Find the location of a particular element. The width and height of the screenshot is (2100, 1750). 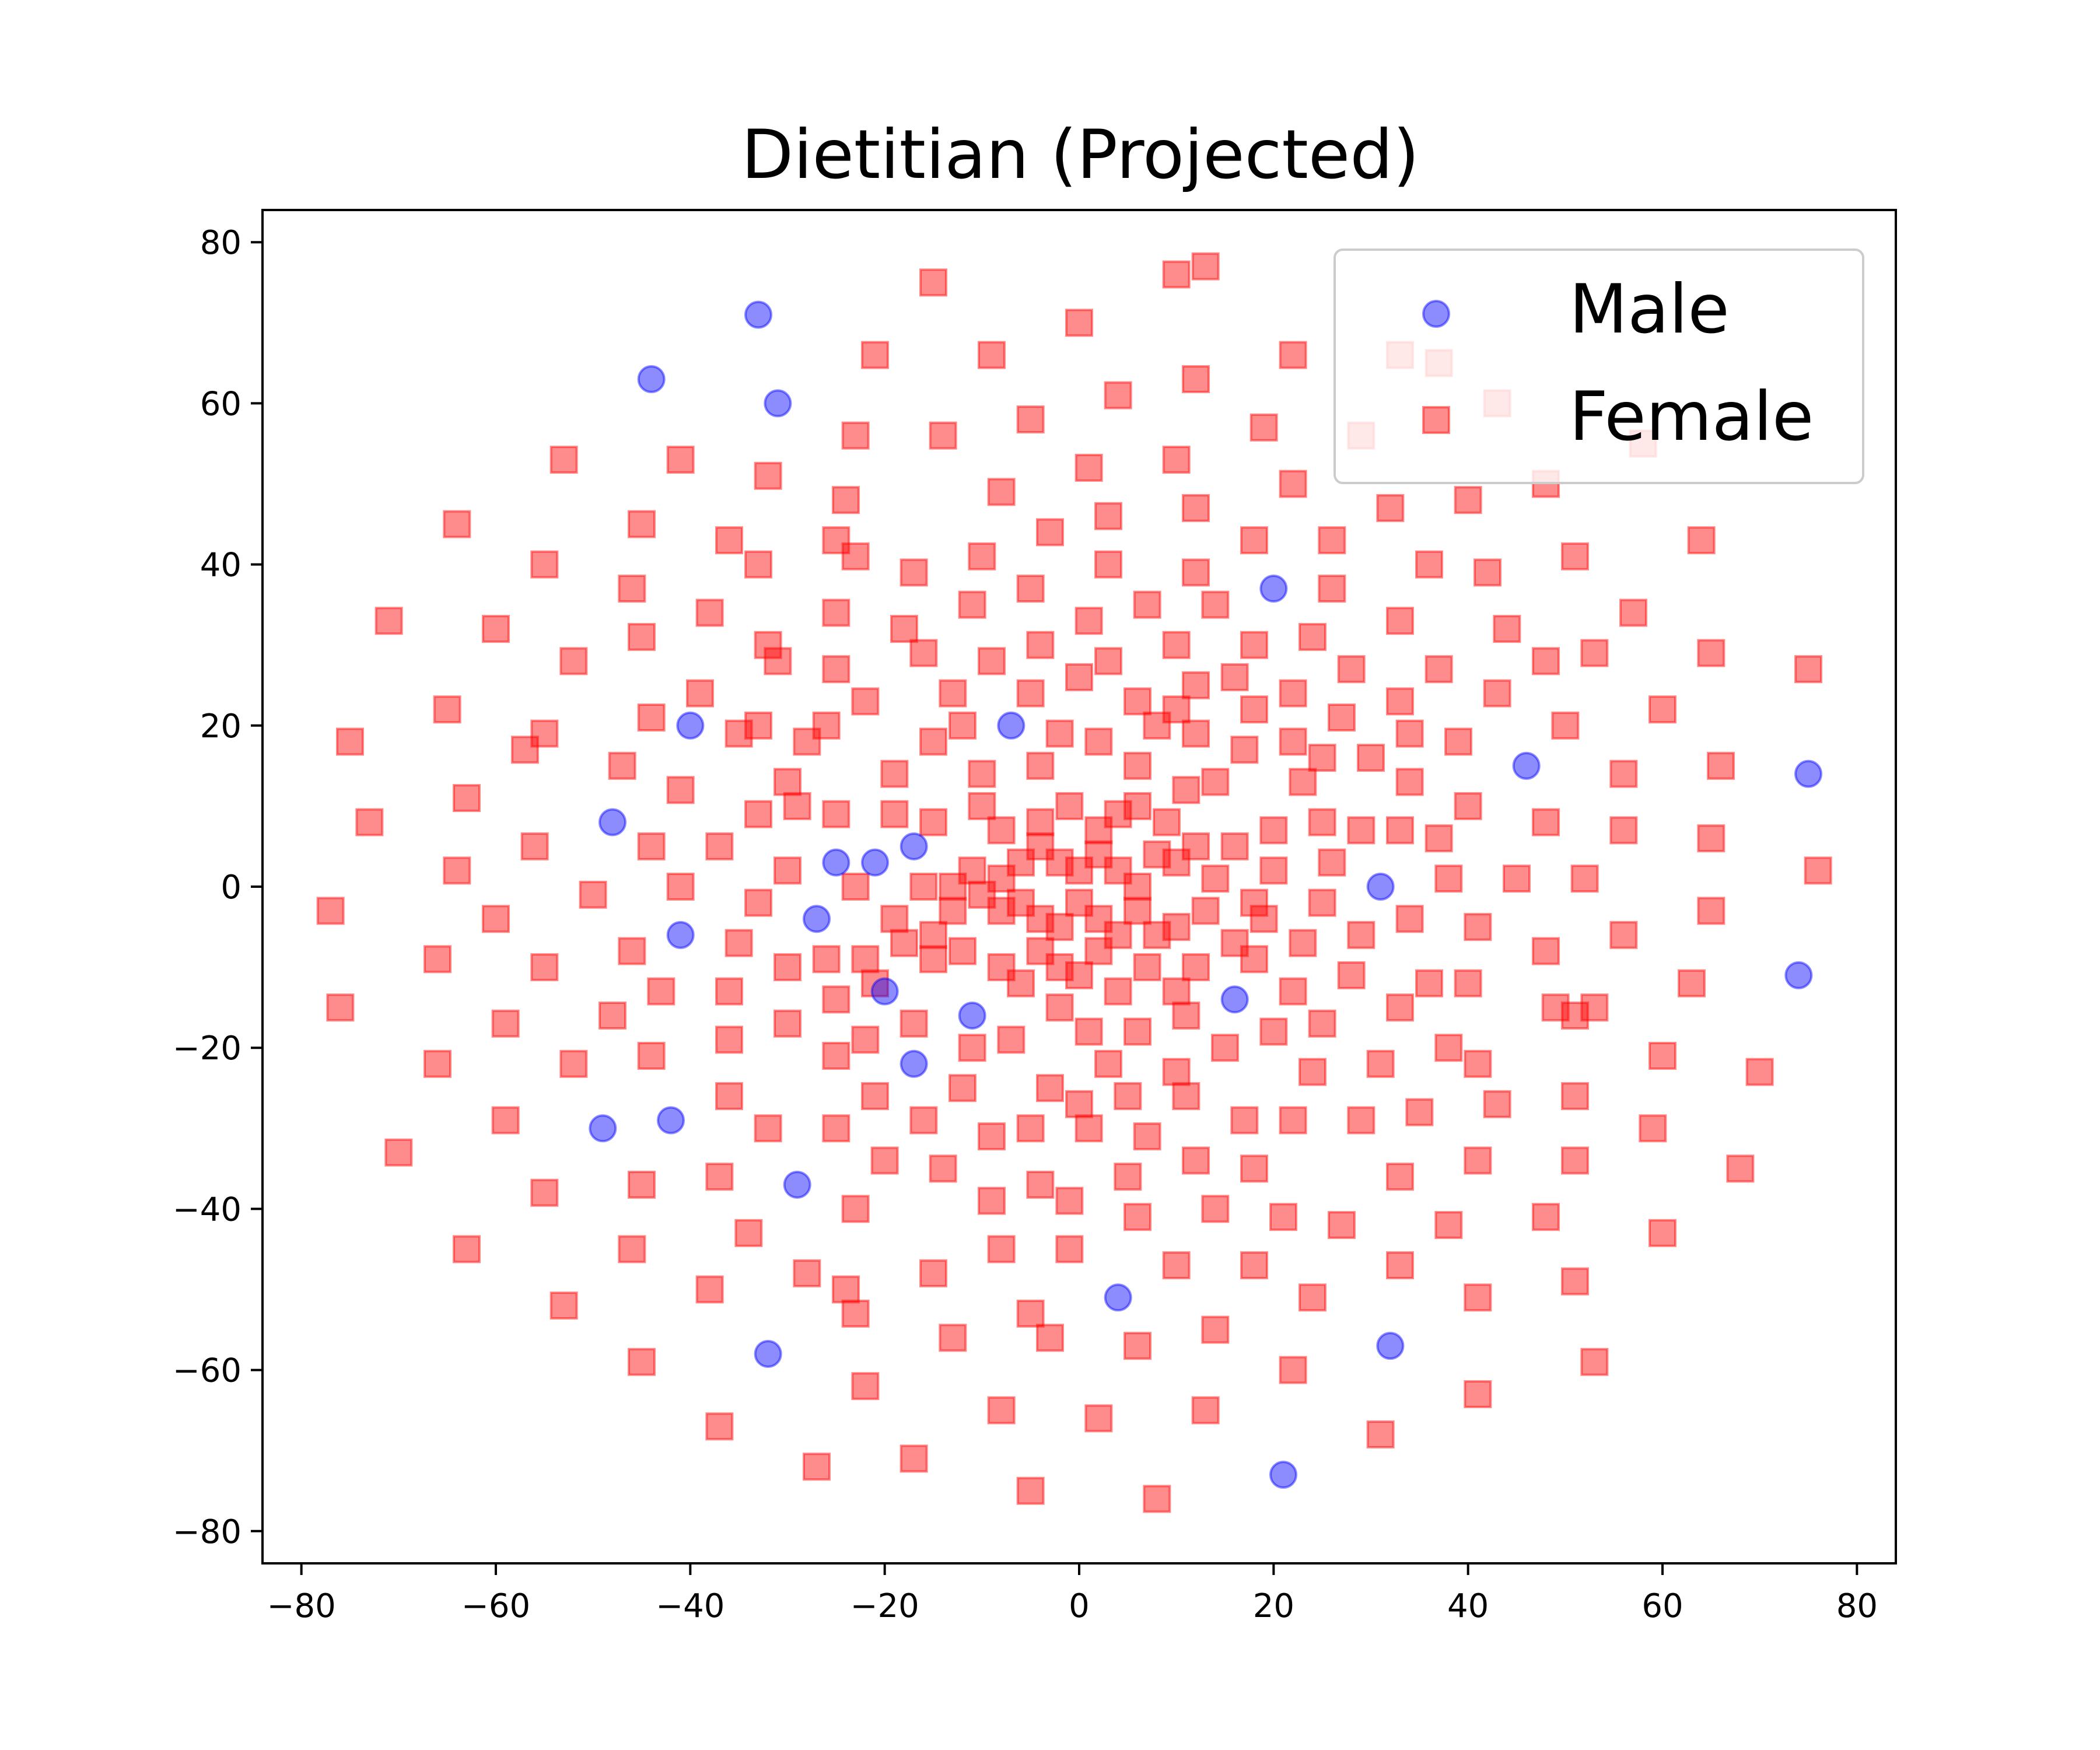

y-tick-label: −80 is located at coordinates (208, 1532).